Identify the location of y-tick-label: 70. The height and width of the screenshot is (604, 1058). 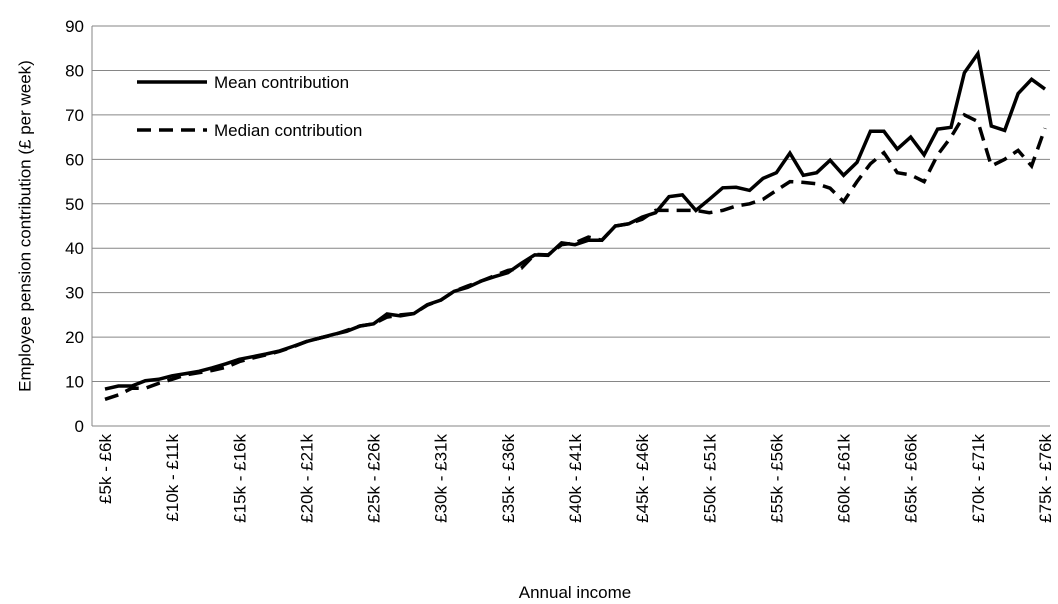
(74, 115).